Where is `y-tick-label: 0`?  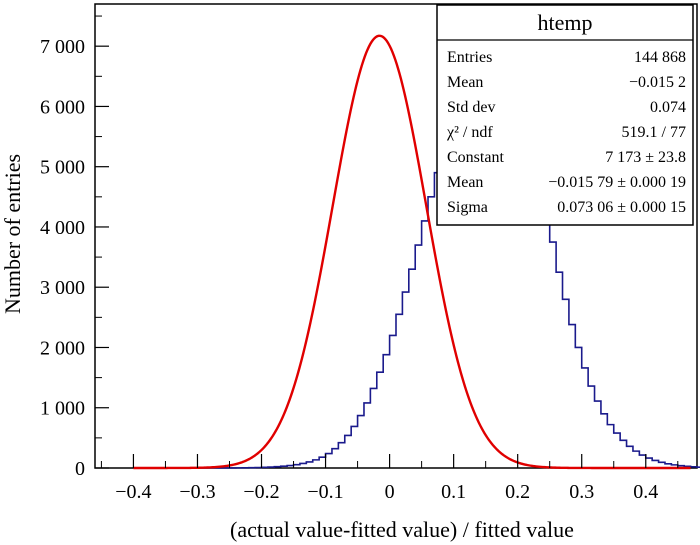
y-tick-label: 0 is located at coordinates (80, 469).